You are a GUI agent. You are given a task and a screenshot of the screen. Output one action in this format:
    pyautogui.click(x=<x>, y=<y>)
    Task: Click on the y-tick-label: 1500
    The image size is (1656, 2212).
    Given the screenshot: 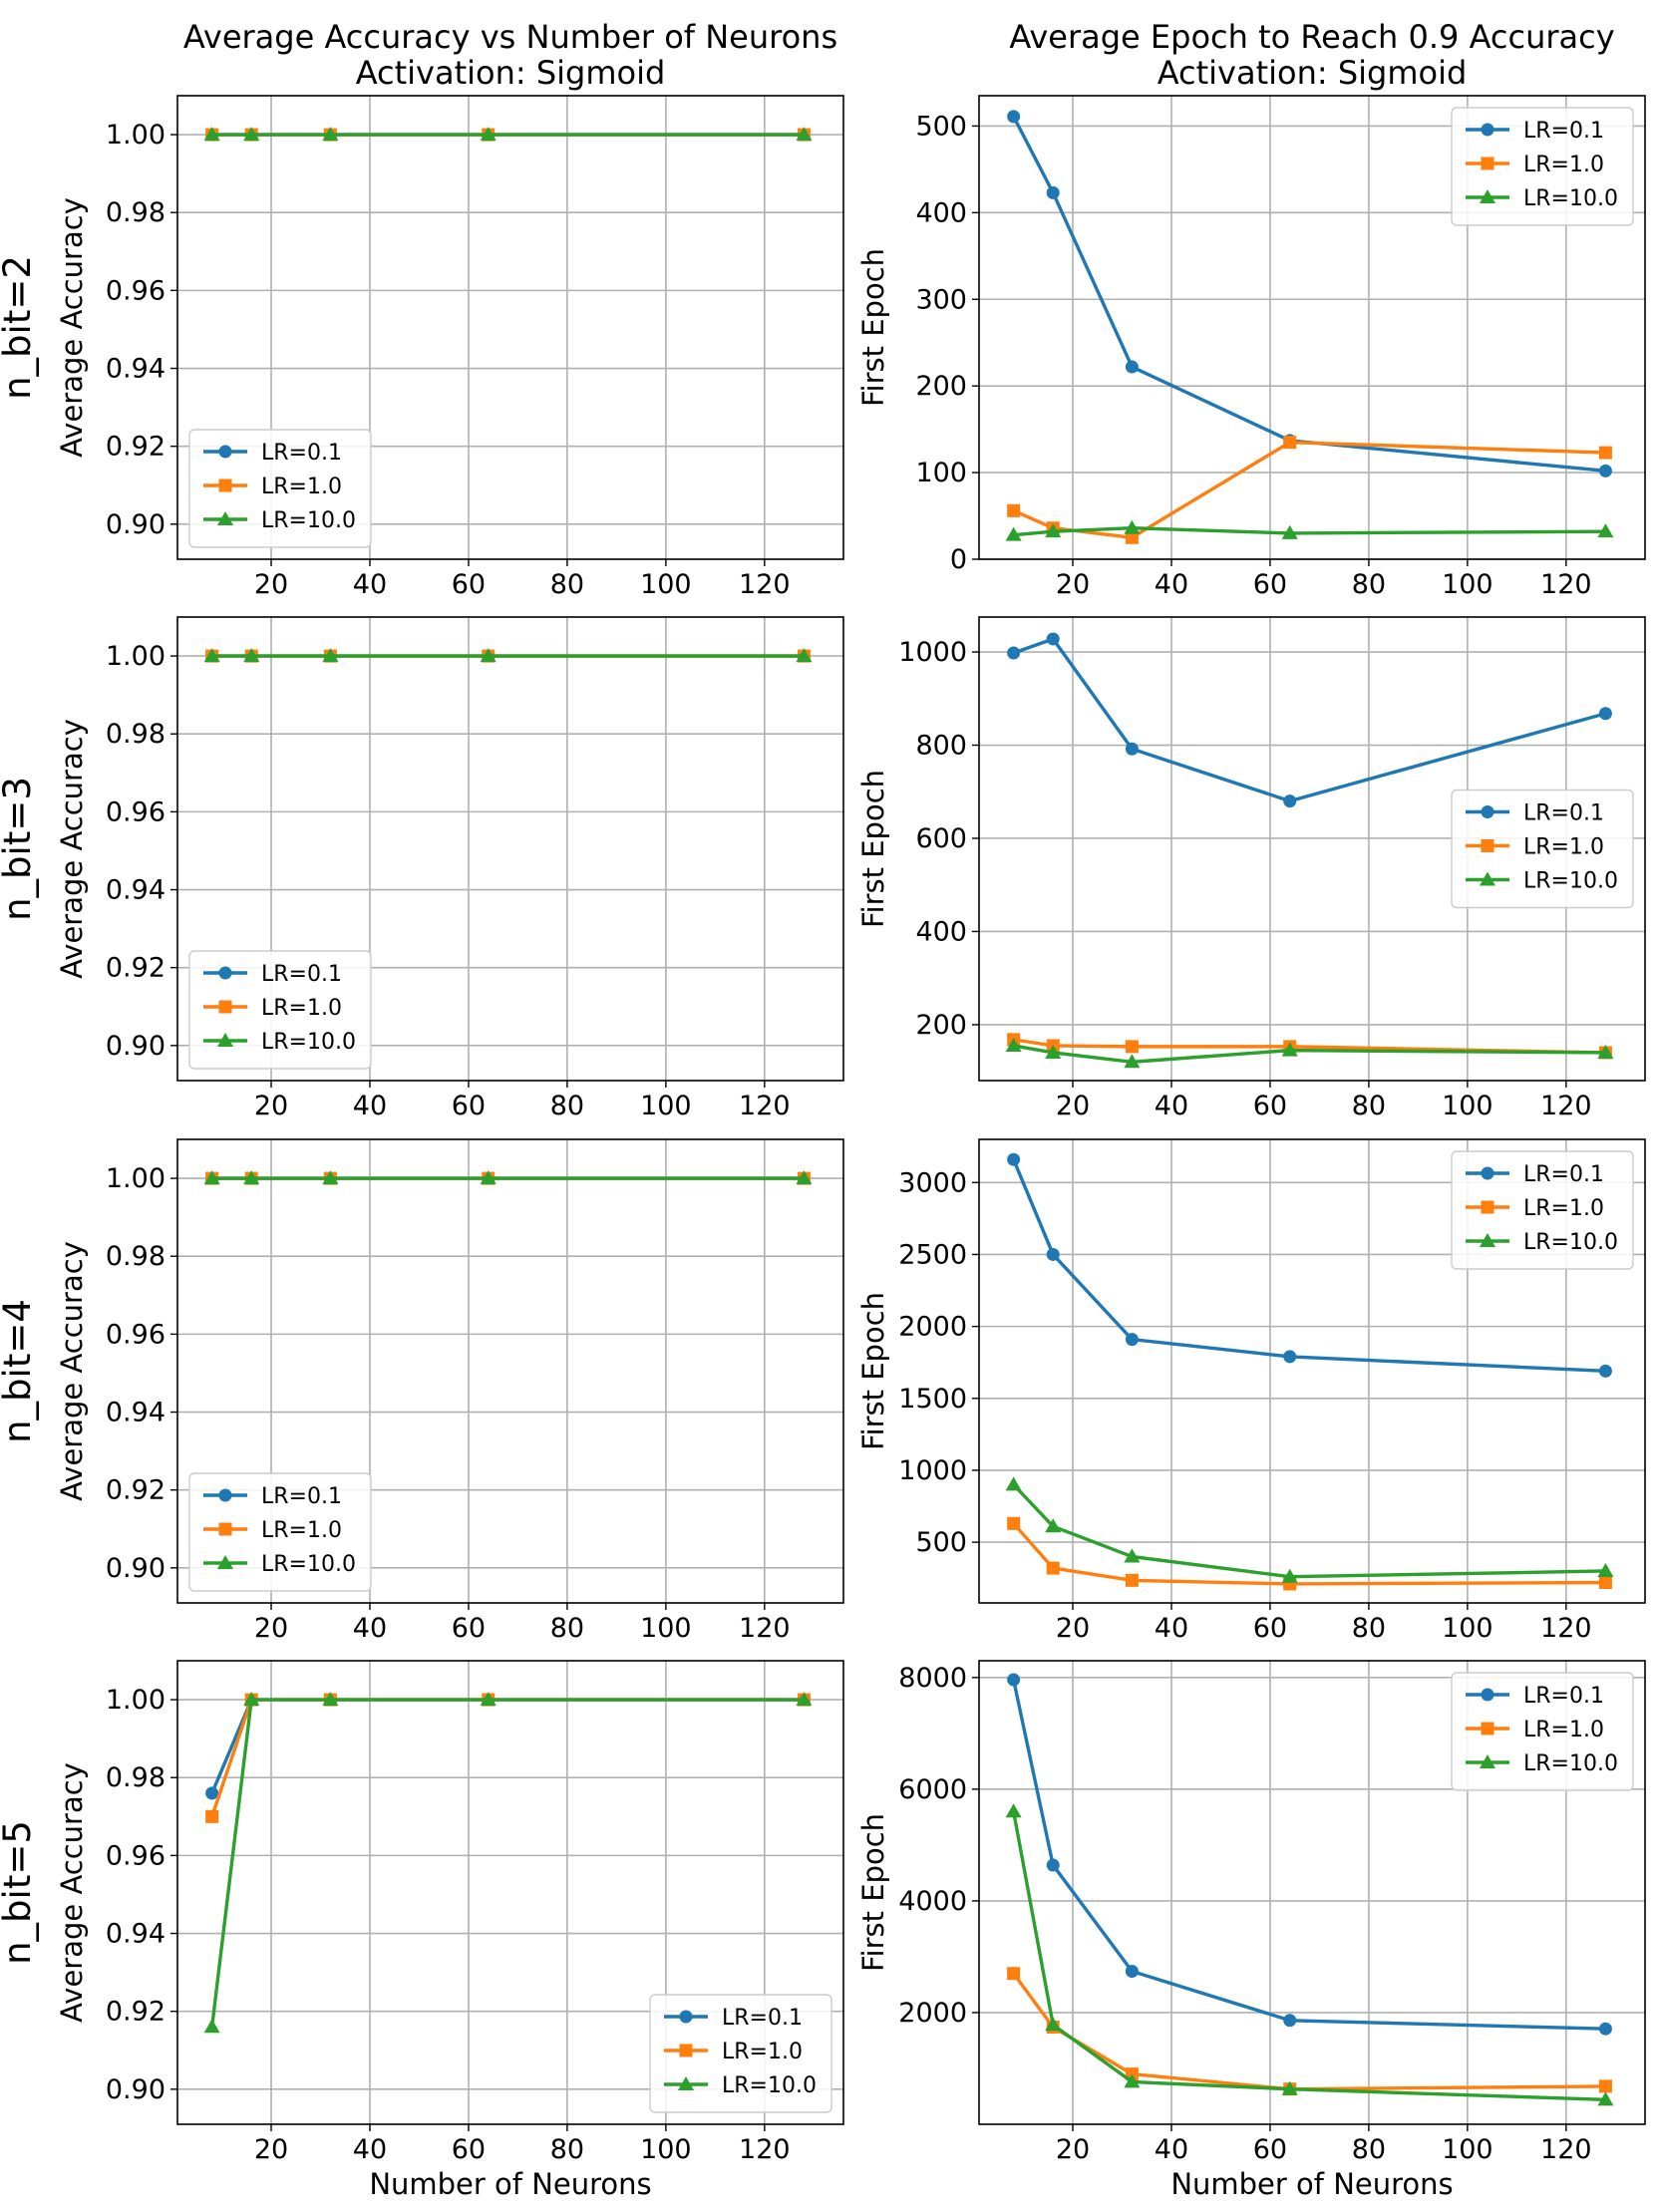 What is the action you would take?
    pyautogui.click(x=932, y=1400)
    